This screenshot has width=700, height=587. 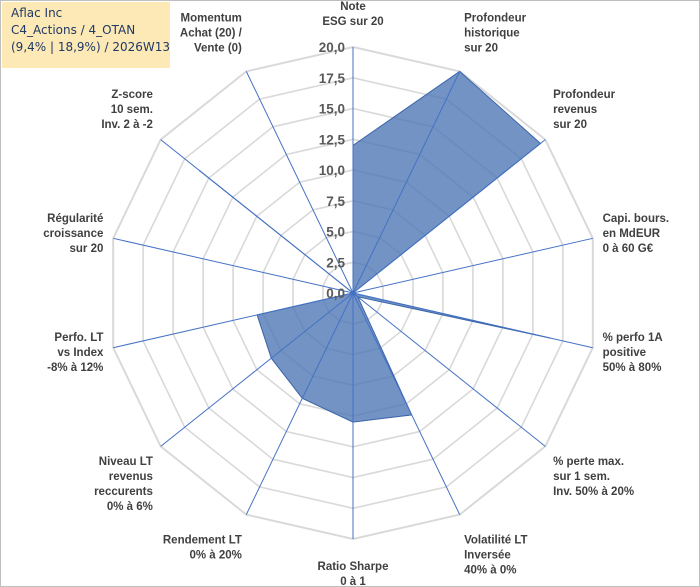 I want to click on category-label: % perte max. sur 1 sem. Inv. 50% à 20%, so click(x=593, y=477).